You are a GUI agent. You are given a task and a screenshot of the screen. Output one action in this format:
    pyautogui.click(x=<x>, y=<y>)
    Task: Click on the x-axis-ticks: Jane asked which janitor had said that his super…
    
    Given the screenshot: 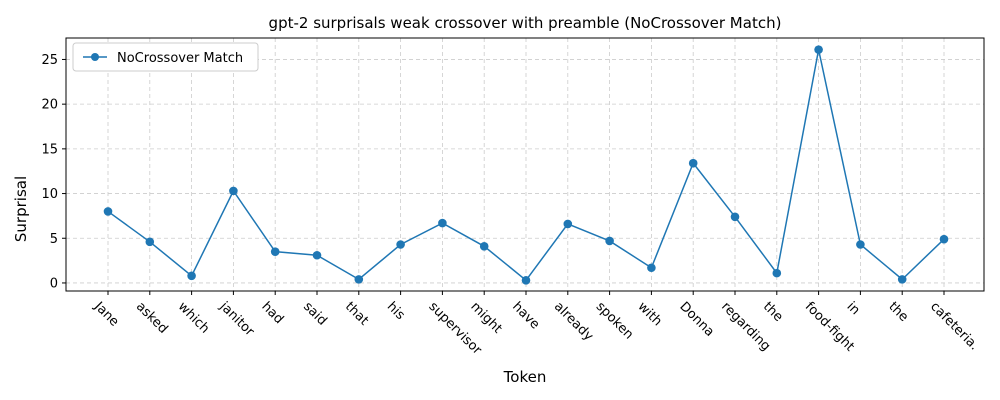 What is the action you would take?
    pyautogui.click(x=536, y=324)
    